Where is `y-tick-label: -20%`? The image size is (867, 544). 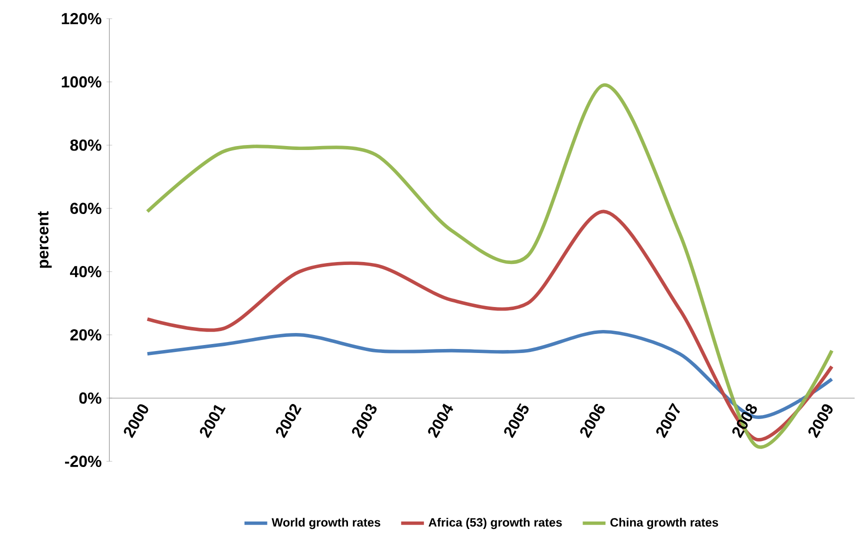 y-tick-label: -20% is located at coordinates (83, 461).